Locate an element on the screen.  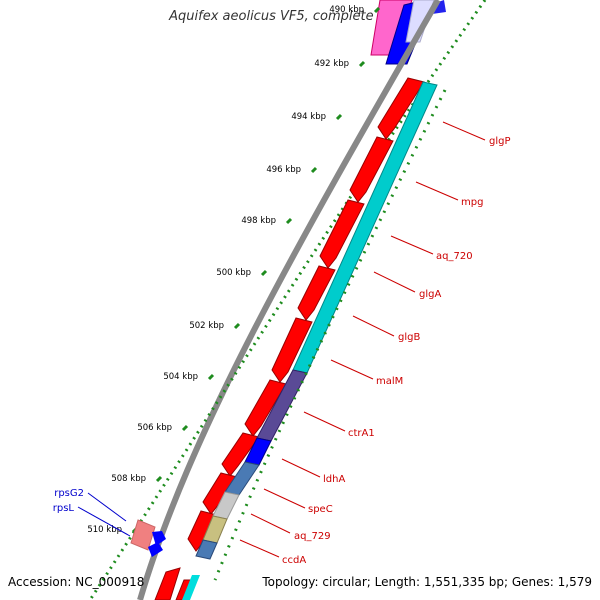
gene-label-text: glgA is located at coordinates (430, 294).